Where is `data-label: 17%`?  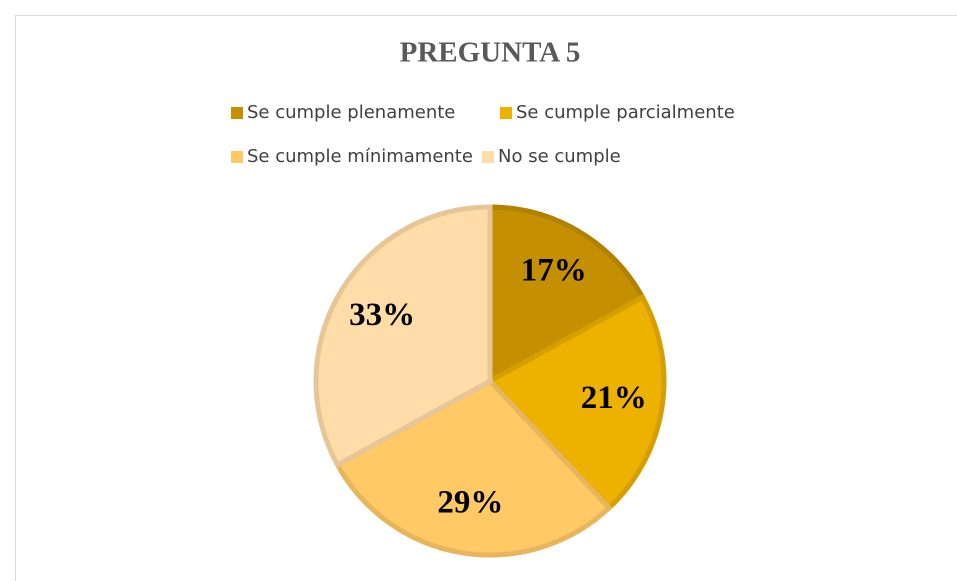 data-label: 17% is located at coordinates (554, 271).